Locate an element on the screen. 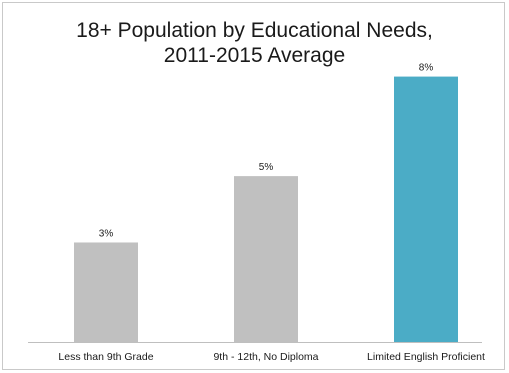 This screenshot has width=509, height=373. chart-title-line-1: 18+ Population by Educational Needs, is located at coordinates (254, 30).